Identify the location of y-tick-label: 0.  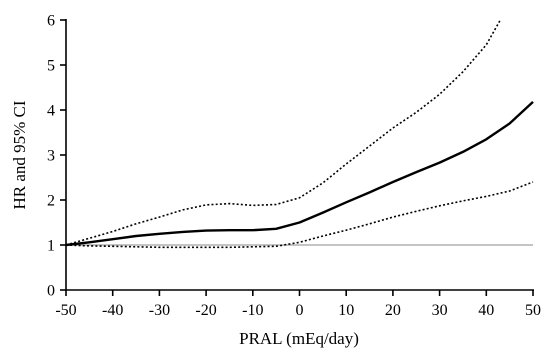
(51, 291).